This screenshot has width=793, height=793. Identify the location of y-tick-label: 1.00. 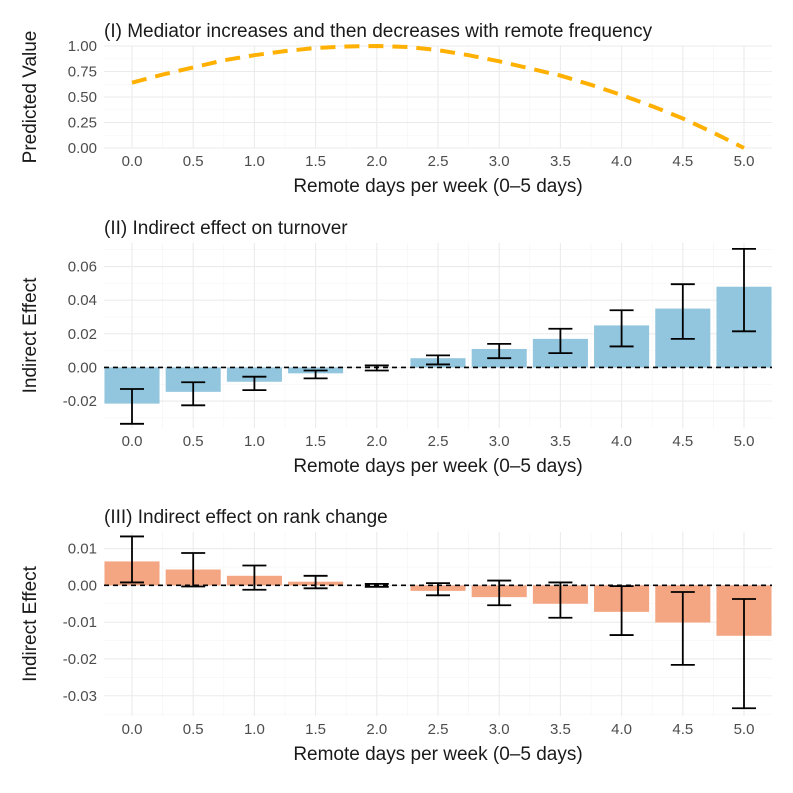
(82, 46).